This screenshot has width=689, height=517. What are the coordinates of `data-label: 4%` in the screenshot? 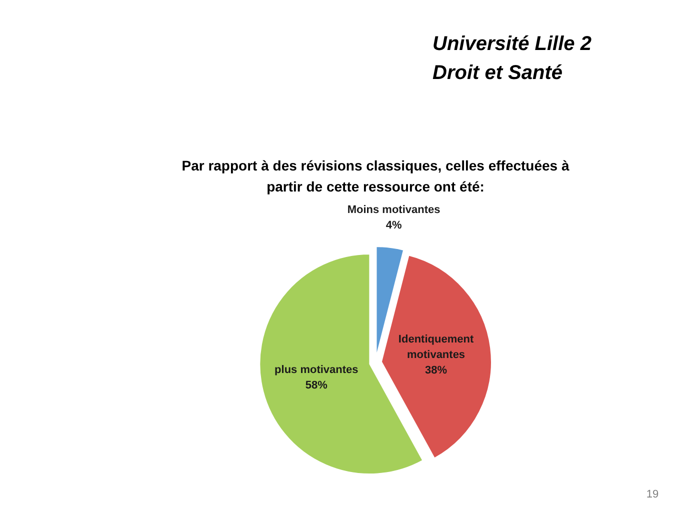 It's located at (394, 225).